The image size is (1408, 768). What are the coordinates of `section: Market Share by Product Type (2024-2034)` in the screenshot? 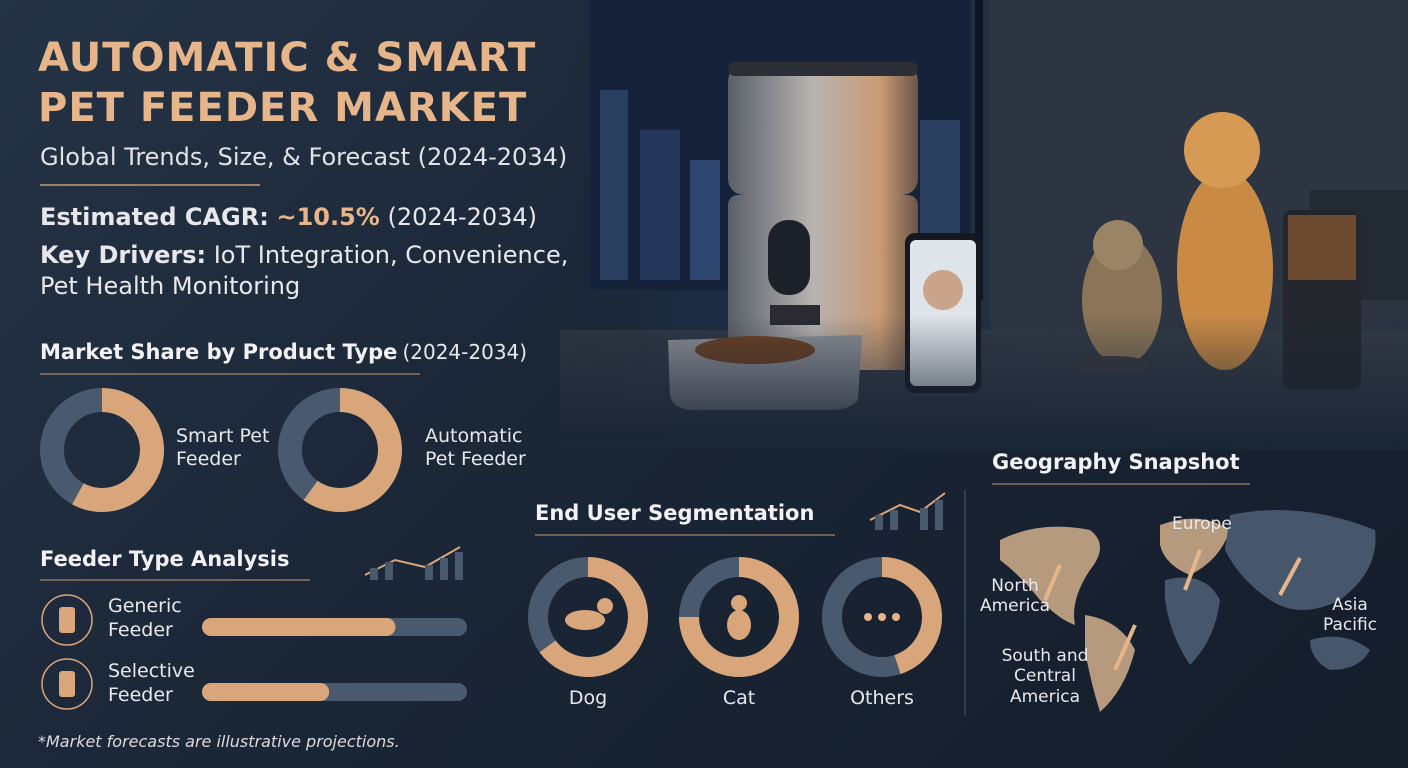 It's located at (283, 352).